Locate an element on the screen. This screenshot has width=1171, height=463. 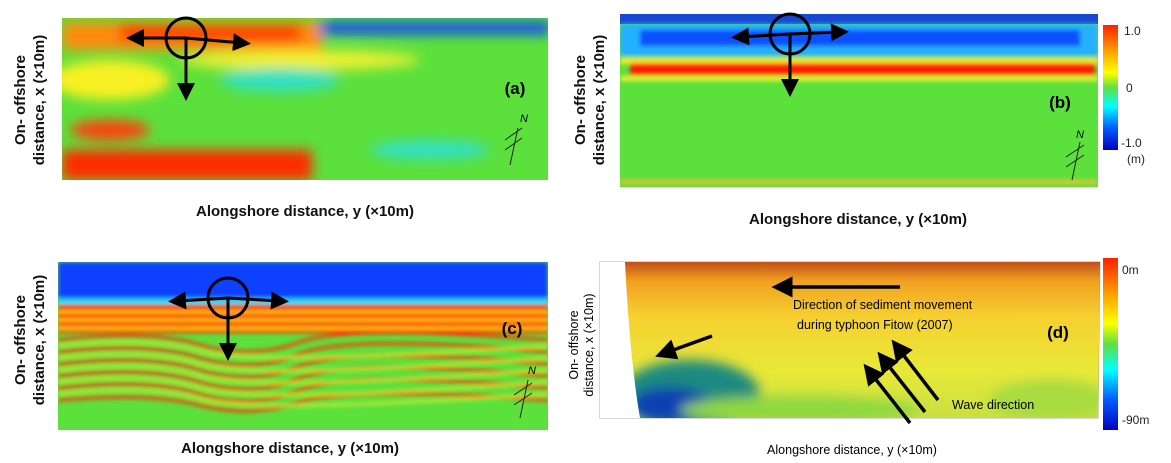
colorbar-tick: -1.0 is located at coordinates (1131, 143).